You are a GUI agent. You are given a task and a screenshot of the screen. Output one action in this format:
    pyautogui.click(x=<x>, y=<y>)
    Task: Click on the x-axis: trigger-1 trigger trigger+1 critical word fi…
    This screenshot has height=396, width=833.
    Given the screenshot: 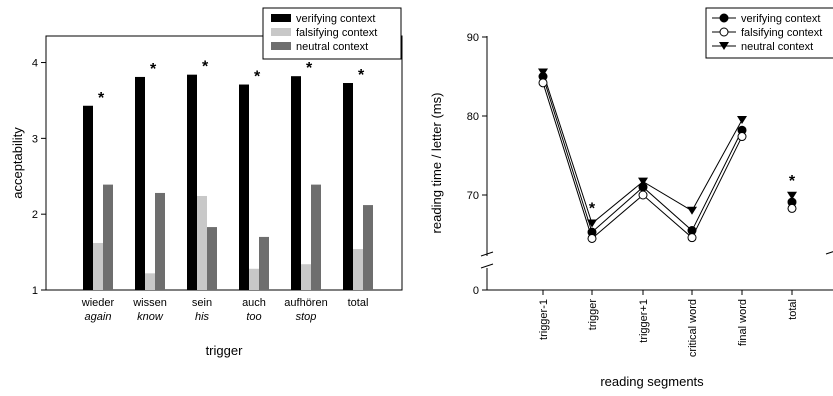 What is the action you would take?
    pyautogui.click(x=668, y=323)
    